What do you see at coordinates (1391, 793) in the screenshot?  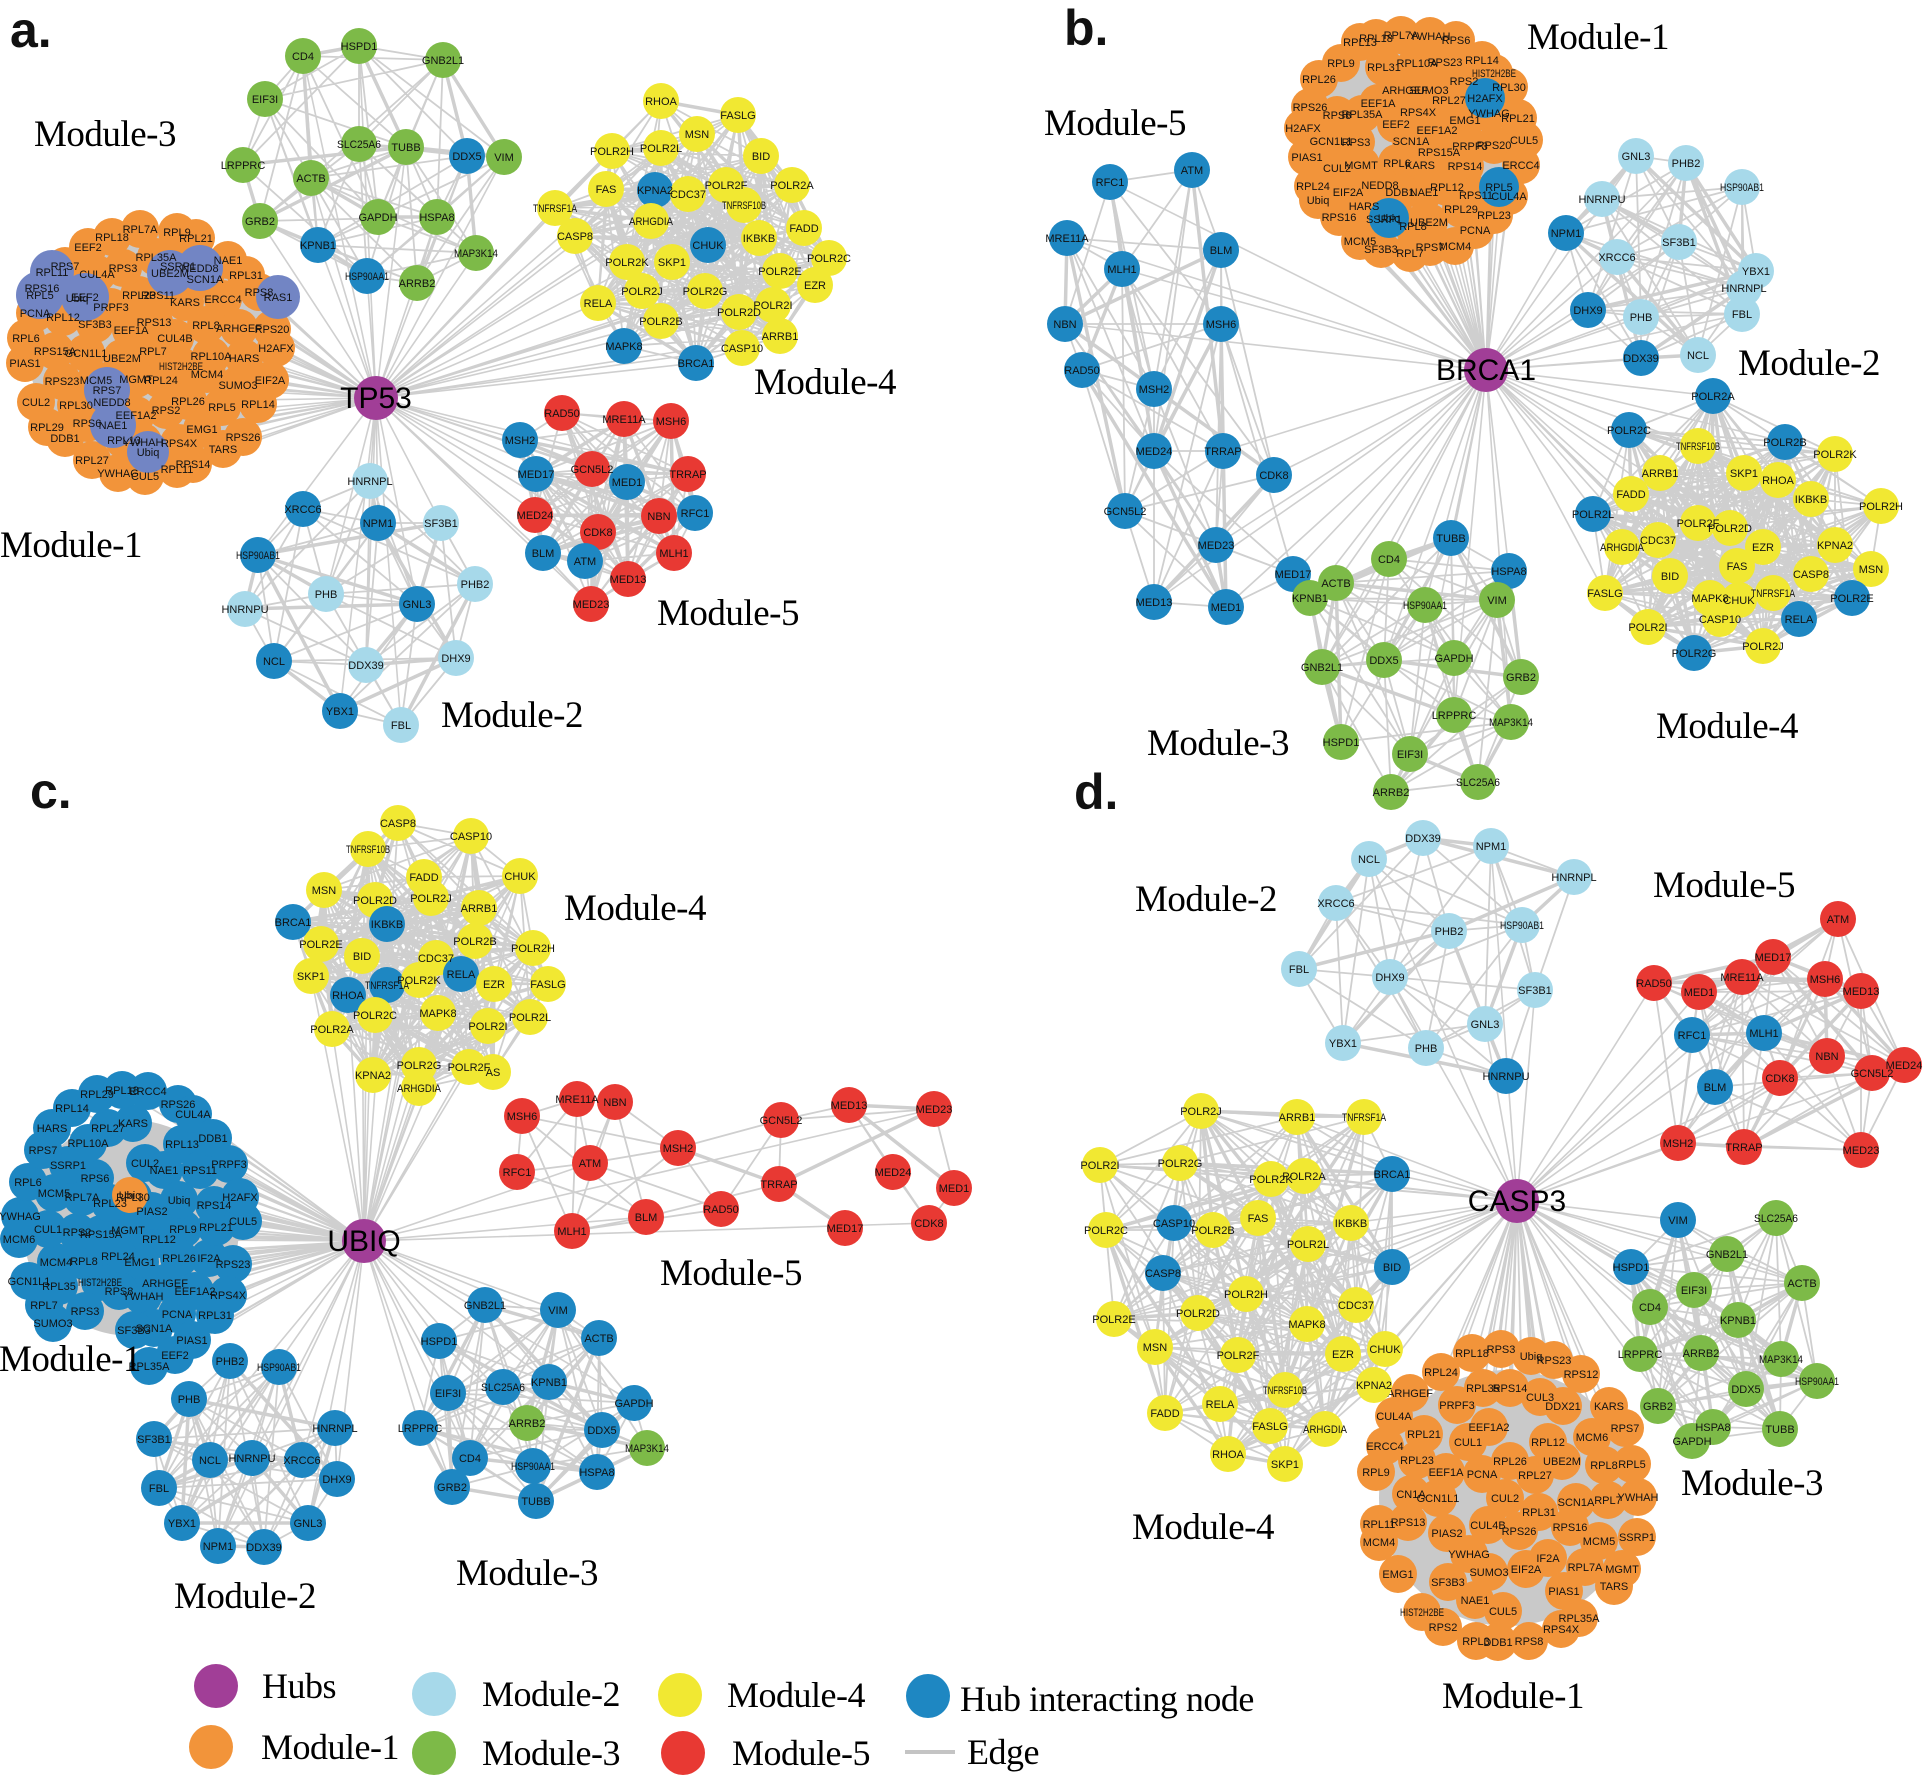 I see `svg-text: ARRB2` at bounding box center [1391, 793].